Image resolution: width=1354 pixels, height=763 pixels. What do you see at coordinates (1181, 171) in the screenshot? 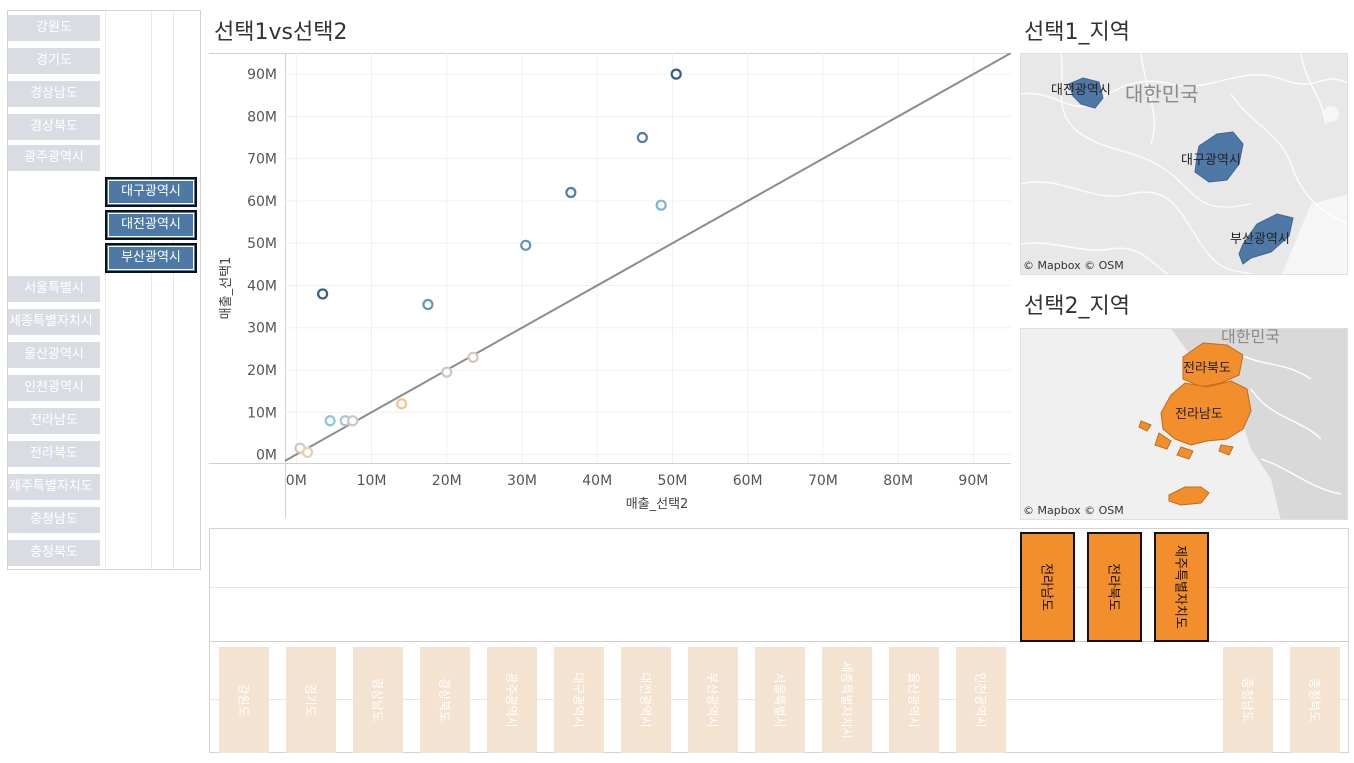
I see `map1-regions` at bounding box center [1181, 171].